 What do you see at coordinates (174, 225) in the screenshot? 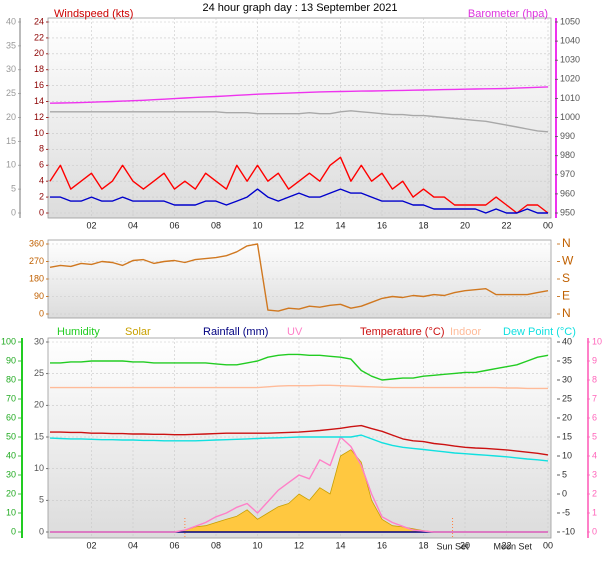
I see `x-tick-label: 06` at bounding box center [174, 225].